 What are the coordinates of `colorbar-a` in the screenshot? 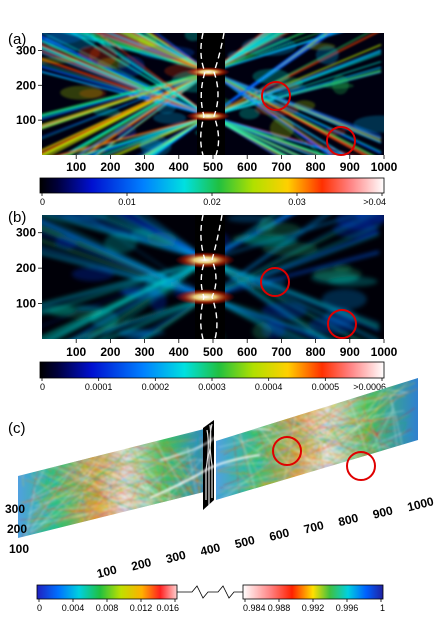 It's located at (212, 185).